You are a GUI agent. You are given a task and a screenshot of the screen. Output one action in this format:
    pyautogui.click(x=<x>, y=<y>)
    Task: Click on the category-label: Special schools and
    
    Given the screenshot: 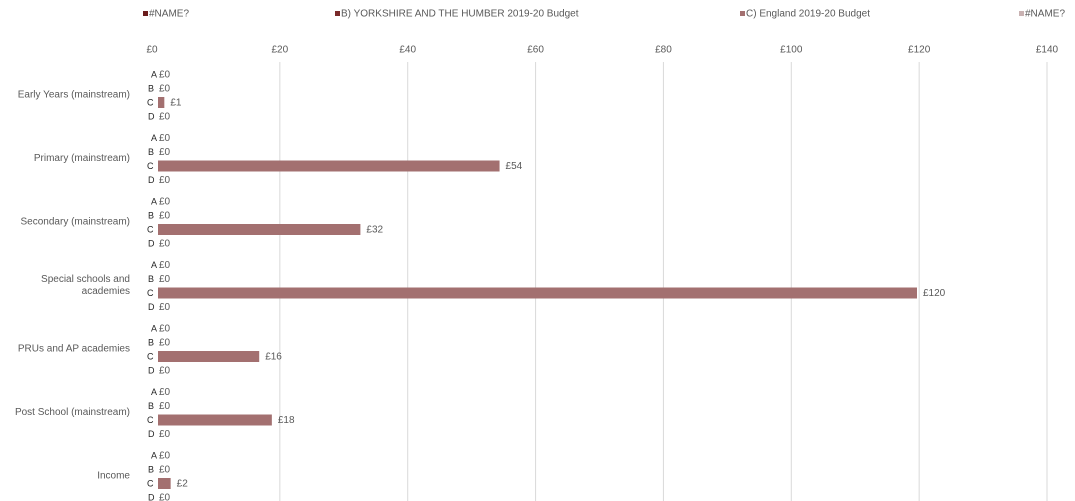 What is the action you would take?
    pyautogui.click(x=85, y=279)
    